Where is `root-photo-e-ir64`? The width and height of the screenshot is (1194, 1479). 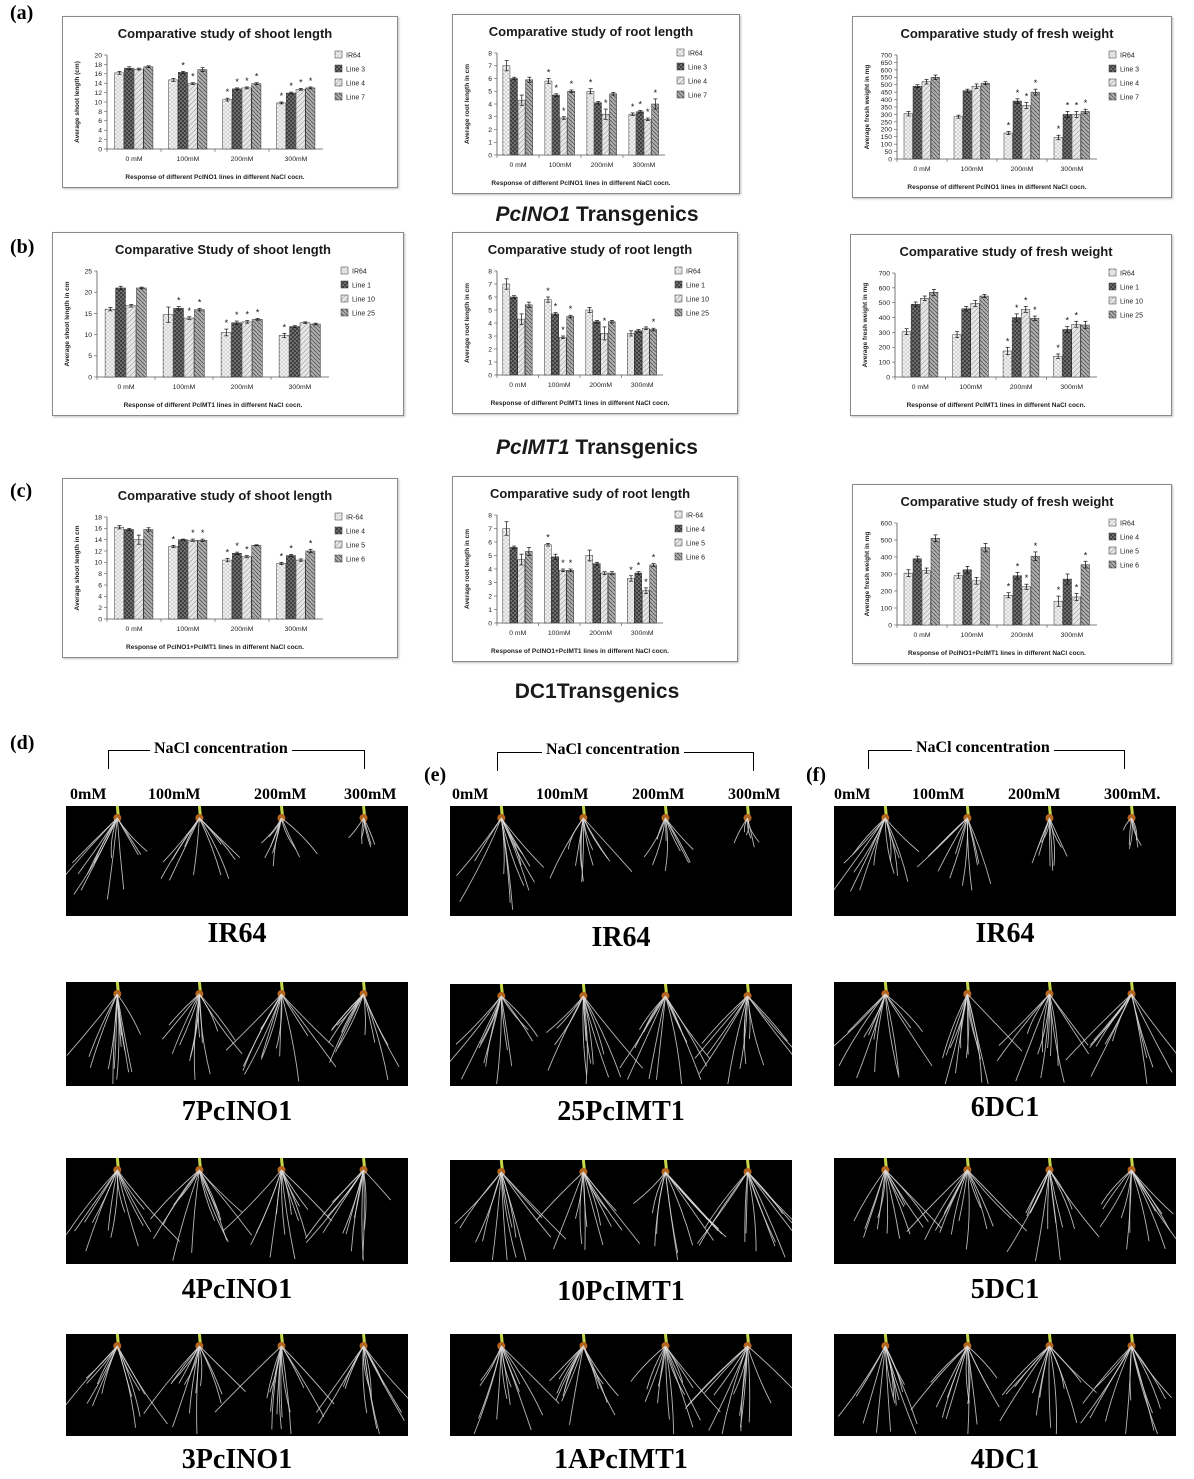
root-photo-e-ir64 is located at coordinates (621, 861).